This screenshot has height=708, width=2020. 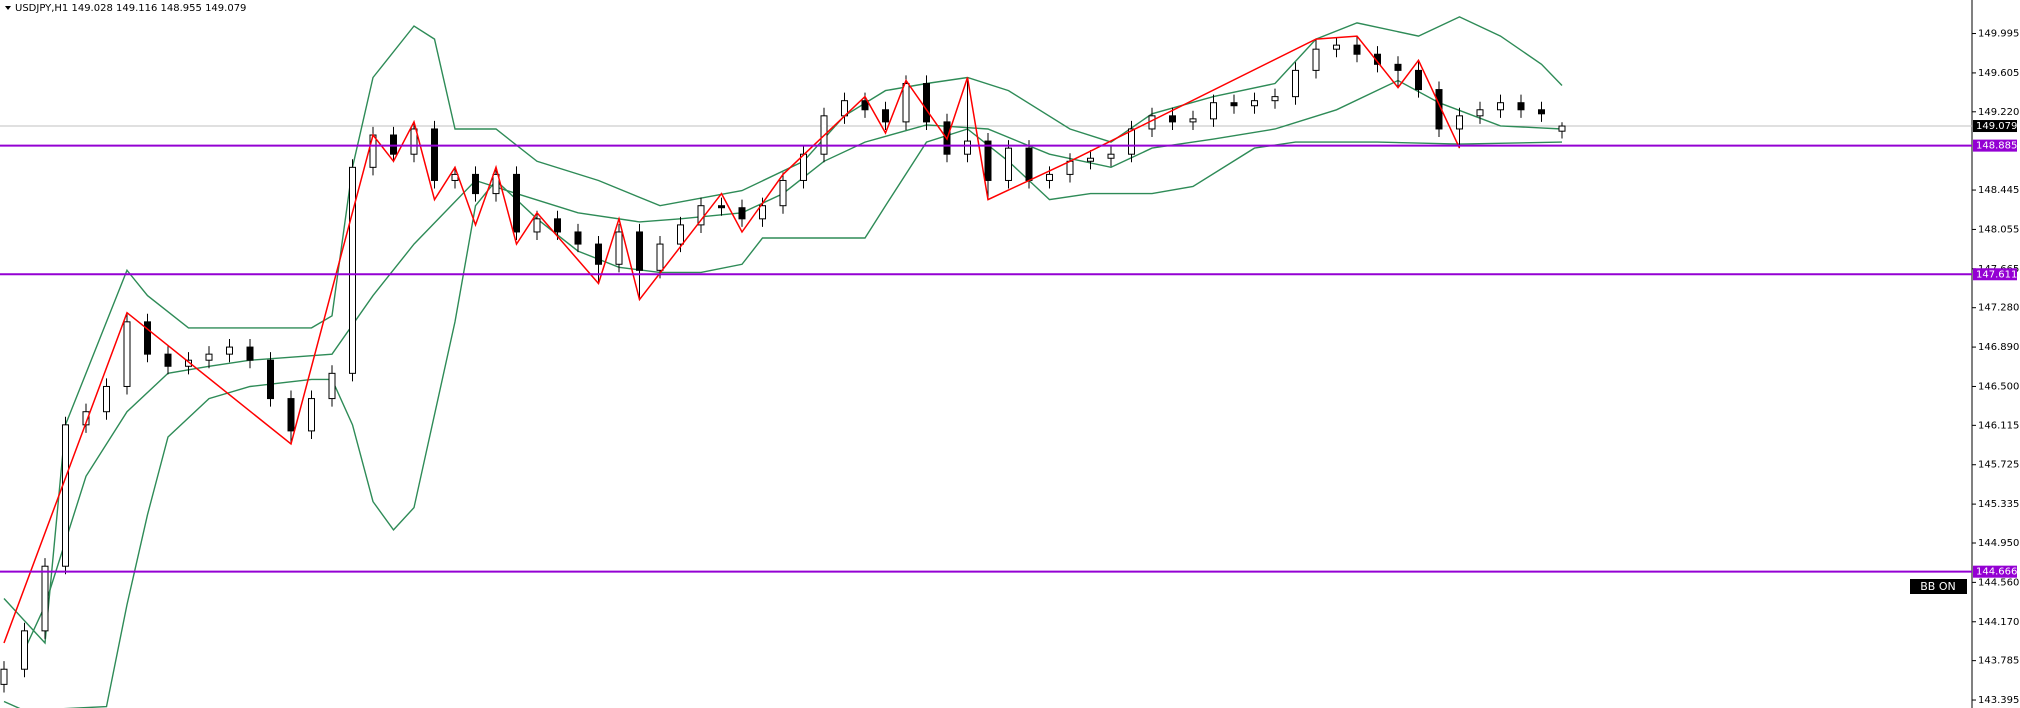 I want to click on y-tick-label: 149.605, so click(x=1998, y=73).